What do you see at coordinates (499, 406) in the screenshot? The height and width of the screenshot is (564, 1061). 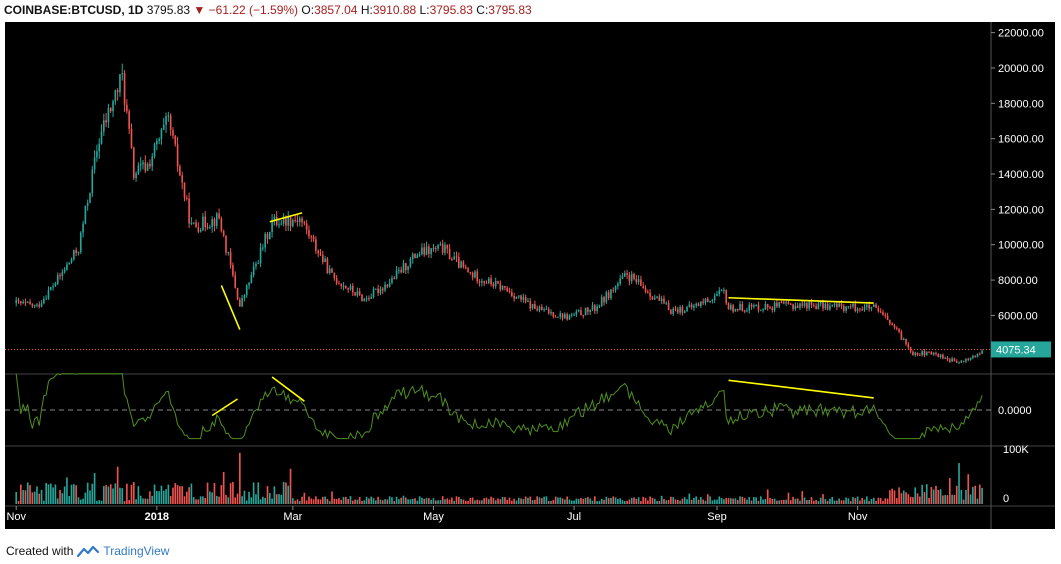 I see `rsi-line` at bounding box center [499, 406].